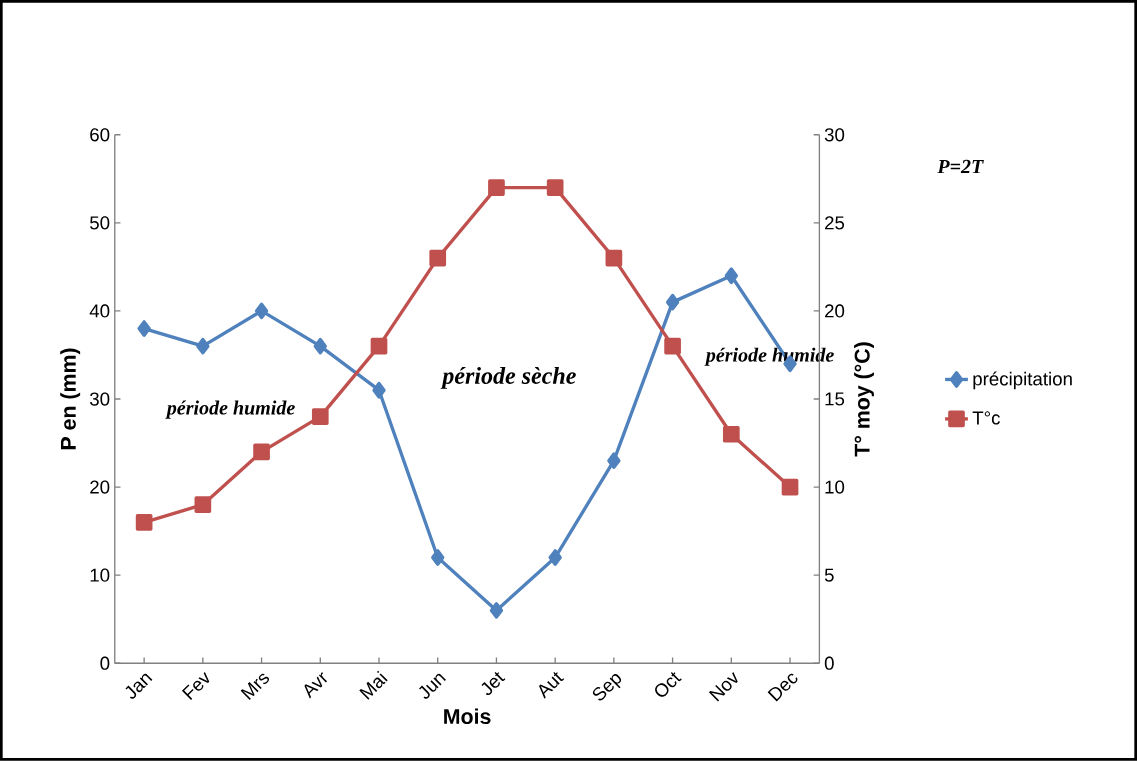  Describe the element at coordinates (432, 686) in the screenshot. I see `x-tick-label: Jun` at that location.